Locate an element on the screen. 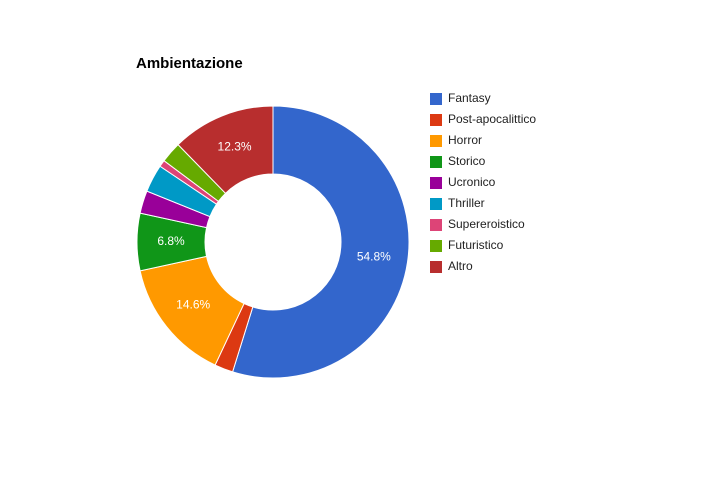  legend-label: Ucronico is located at coordinates (472, 182).